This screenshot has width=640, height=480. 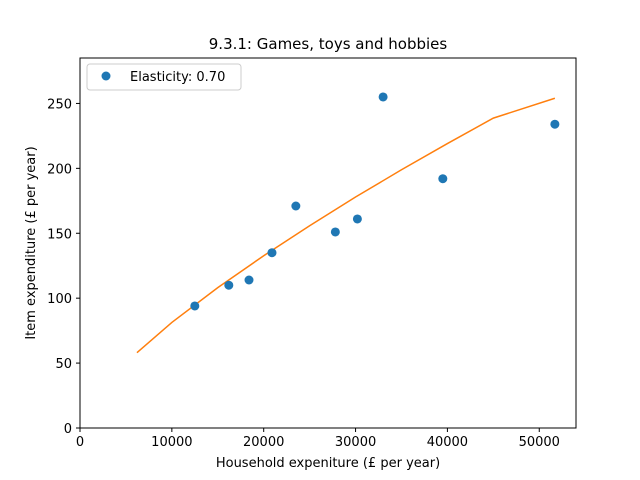 What do you see at coordinates (59, 104) in the screenshot?
I see `y-tick-label: 250` at bounding box center [59, 104].